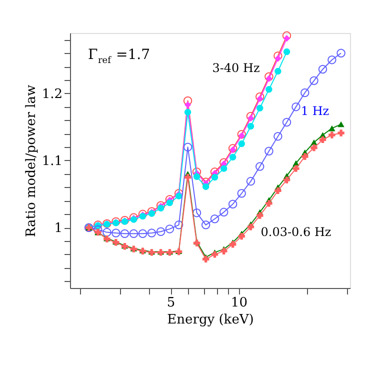 The image size is (382, 382). Describe the element at coordinates (315, 111) in the screenshot. I see `annotation: 1 Hz` at that location.